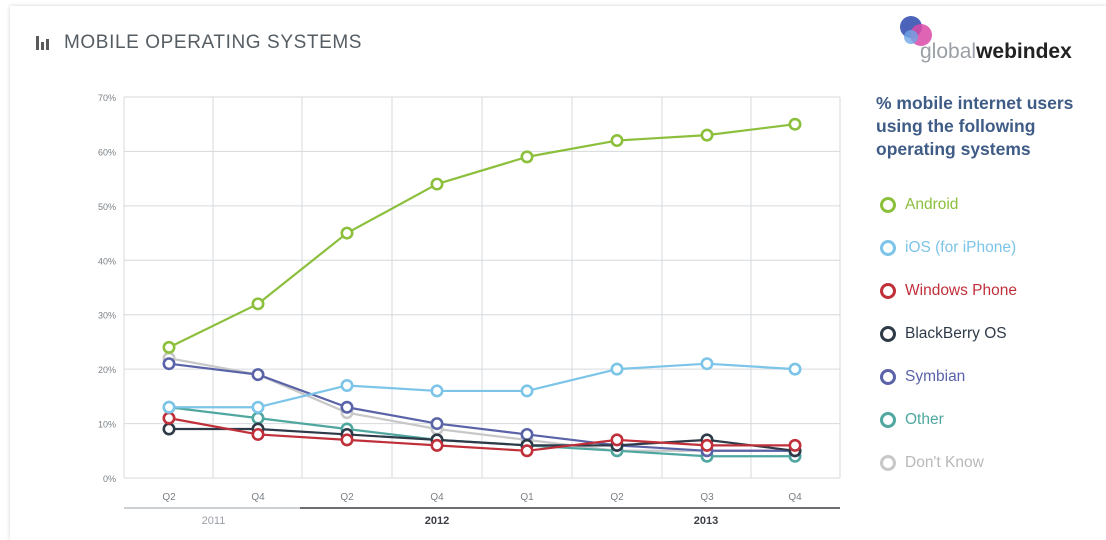 Image resolution: width=1106 pixels, height=540 pixels. What do you see at coordinates (527, 497) in the screenshot?
I see `x-tick-label: Q1` at bounding box center [527, 497].